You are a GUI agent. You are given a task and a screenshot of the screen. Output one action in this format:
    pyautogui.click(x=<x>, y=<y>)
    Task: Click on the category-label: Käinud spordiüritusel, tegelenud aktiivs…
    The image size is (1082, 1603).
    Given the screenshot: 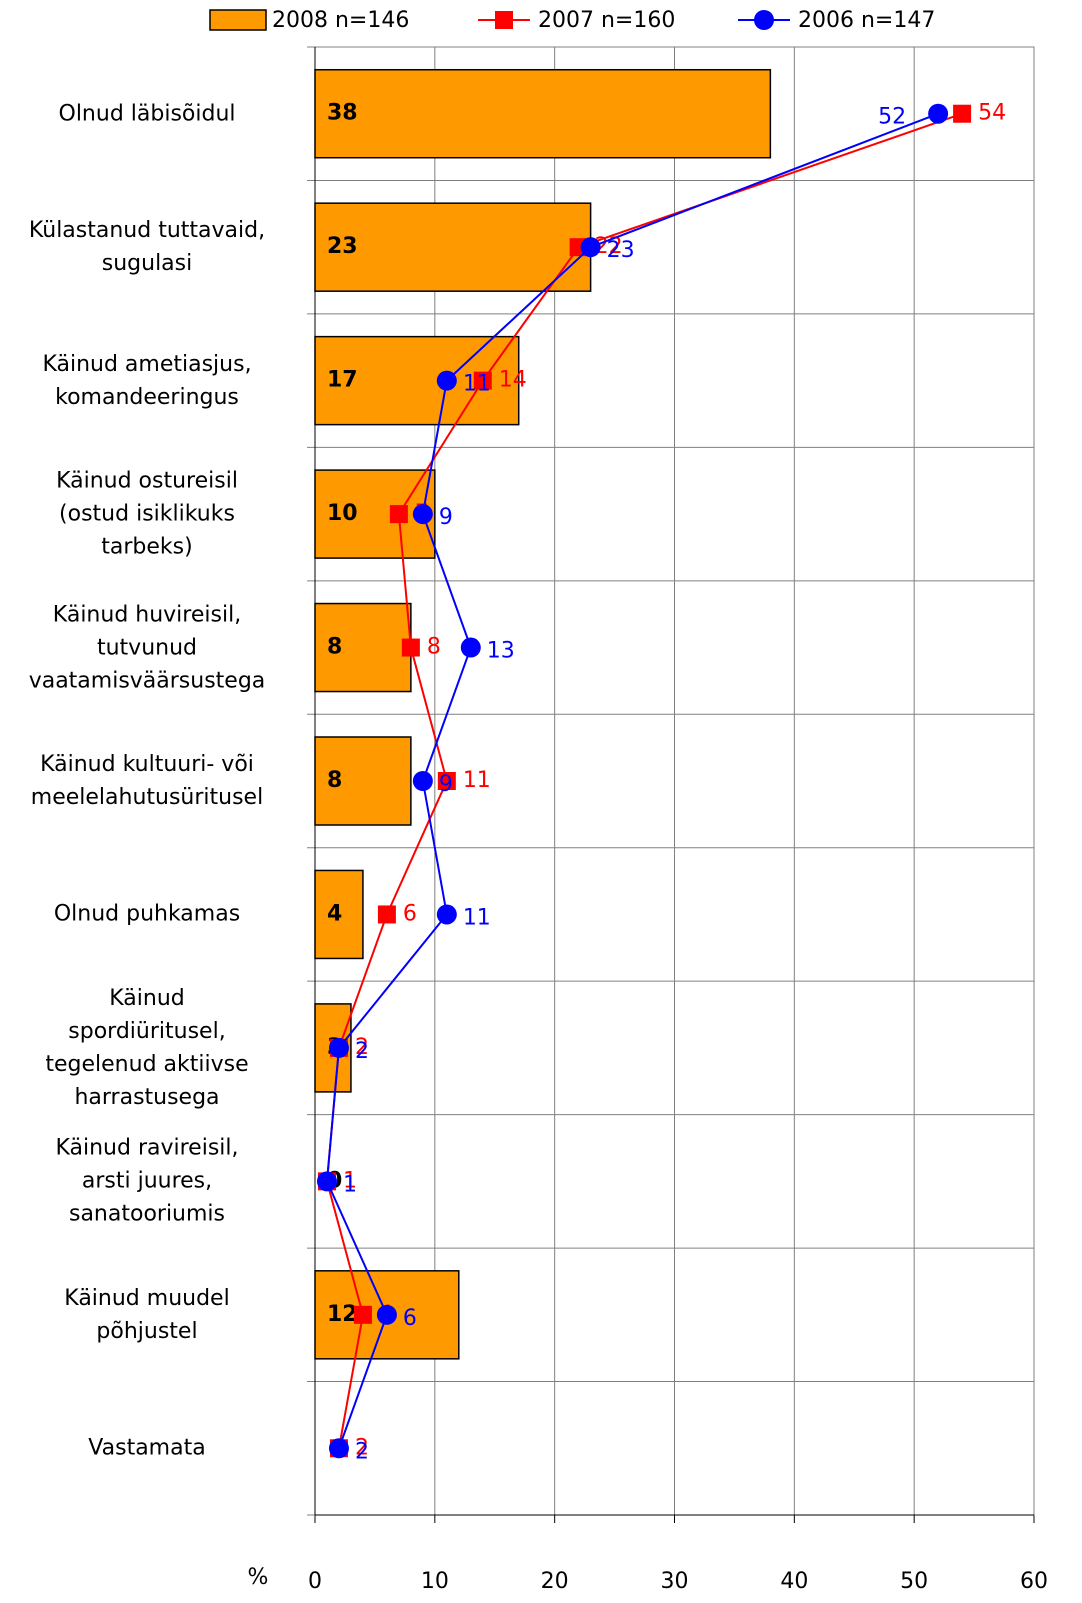 What is the action you would take?
    pyautogui.click(x=147, y=1047)
    